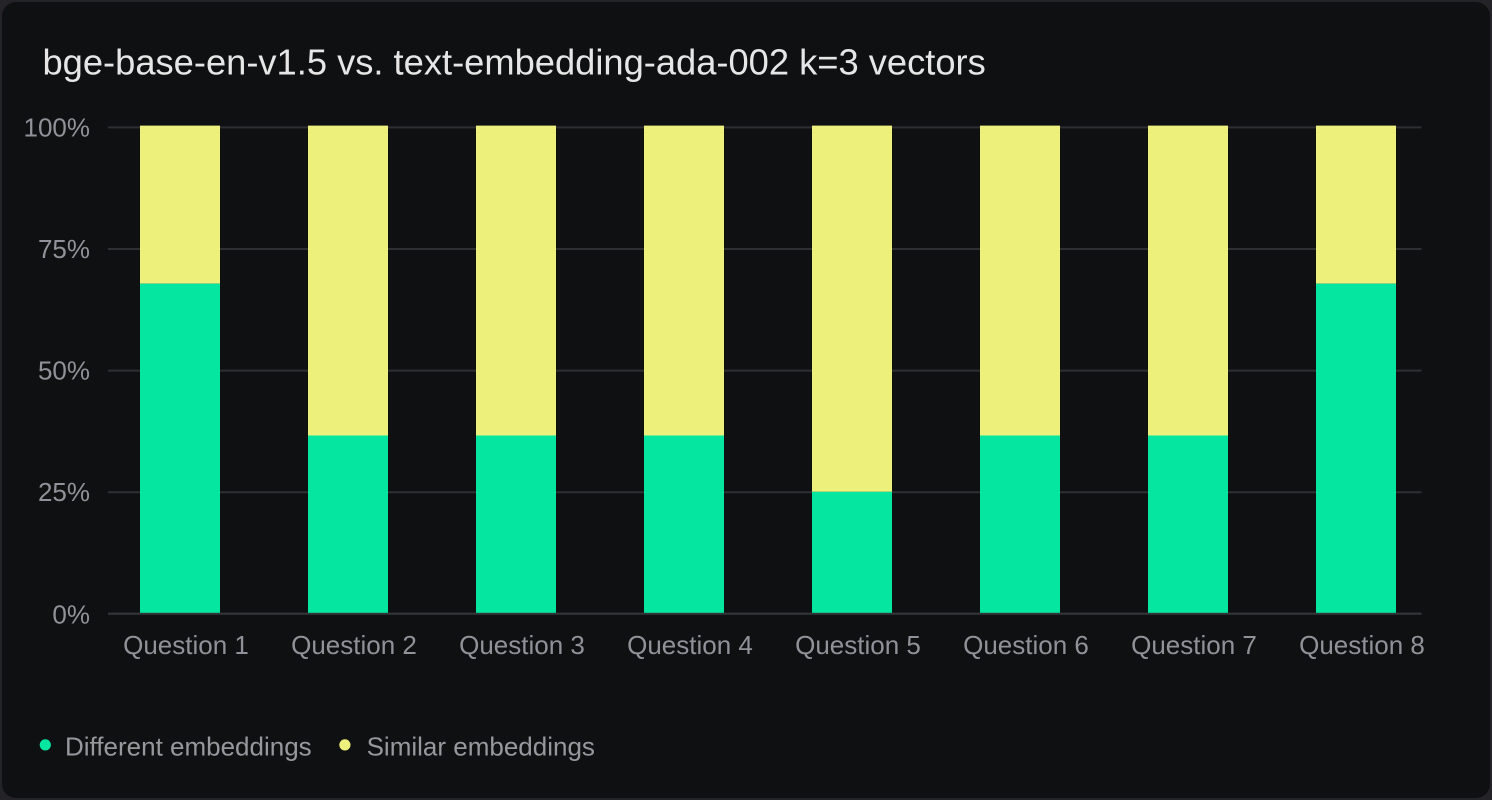 The height and width of the screenshot is (800, 1492). What do you see at coordinates (1026, 645) in the screenshot?
I see `svg-text: Question 6` at bounding box center [1026, 645].